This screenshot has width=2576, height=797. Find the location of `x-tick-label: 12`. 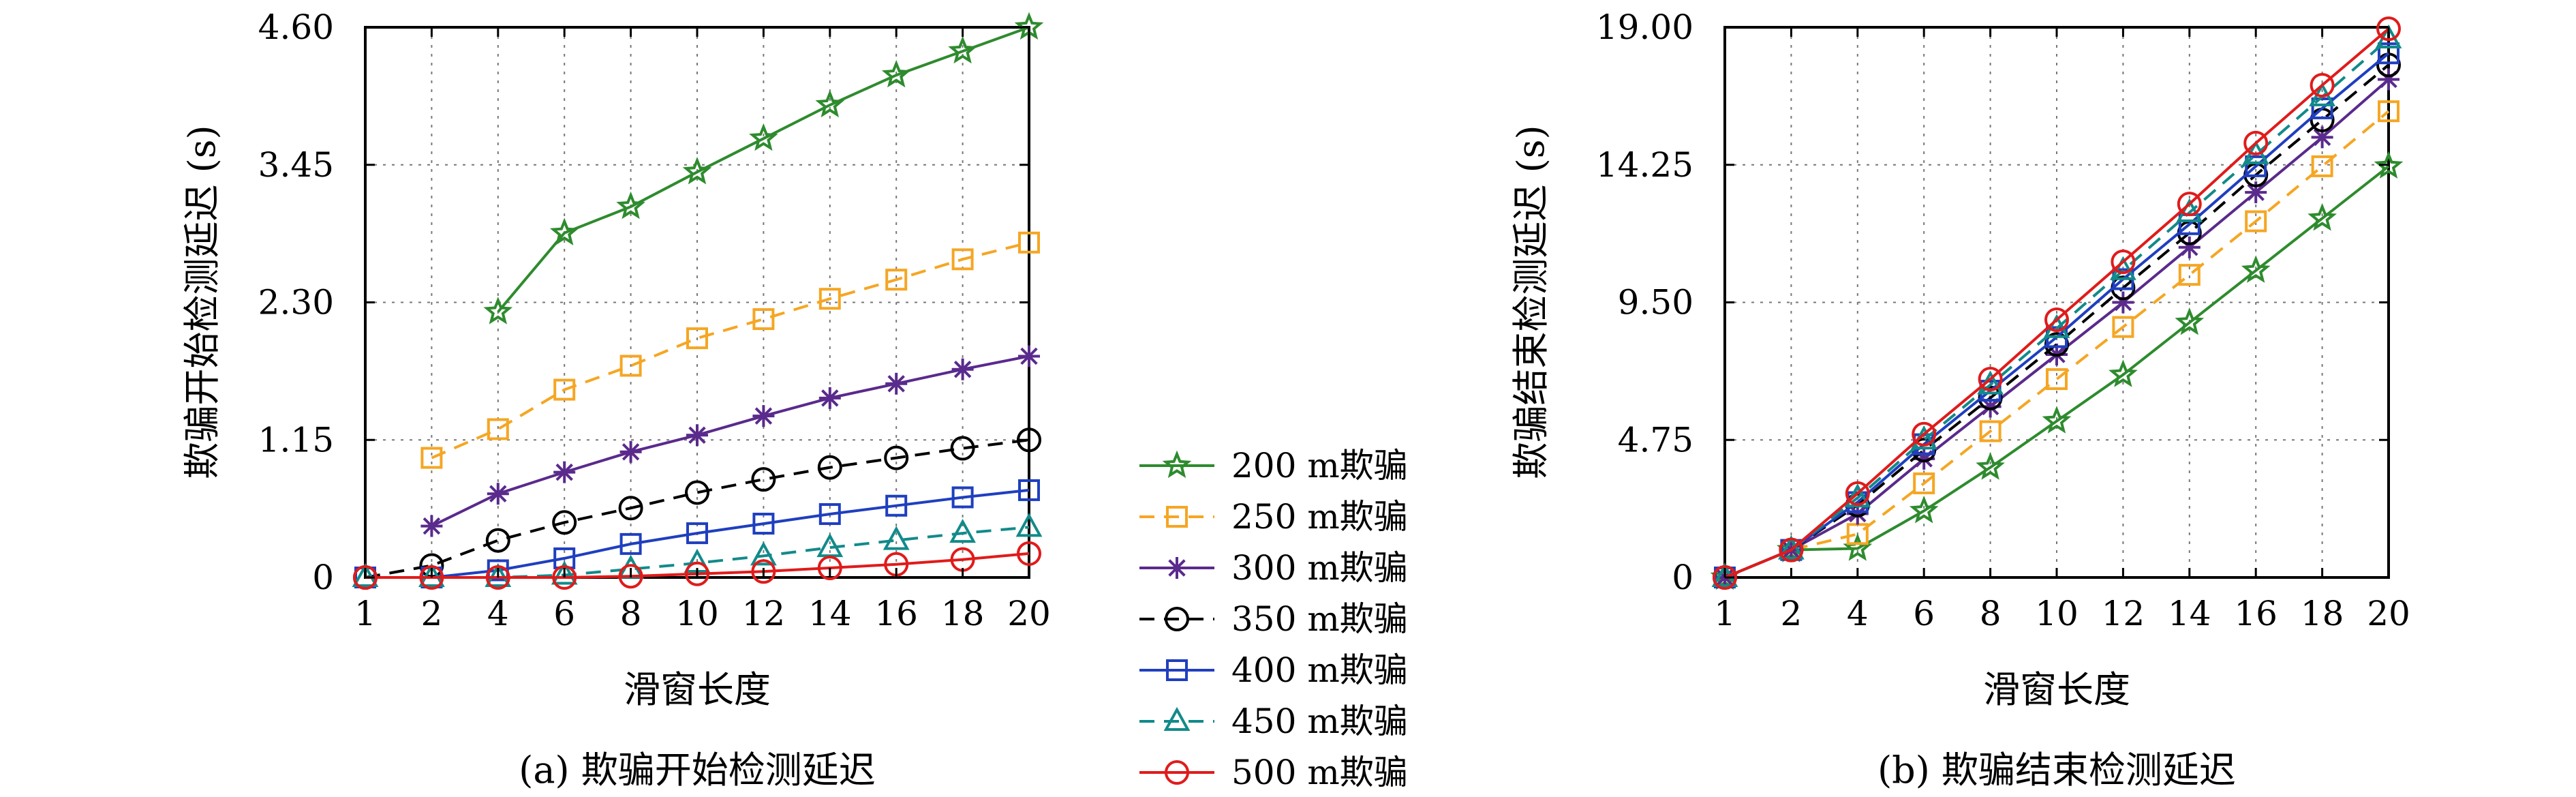

x-tick-label: 12 is located at coordinates (2123, 613).